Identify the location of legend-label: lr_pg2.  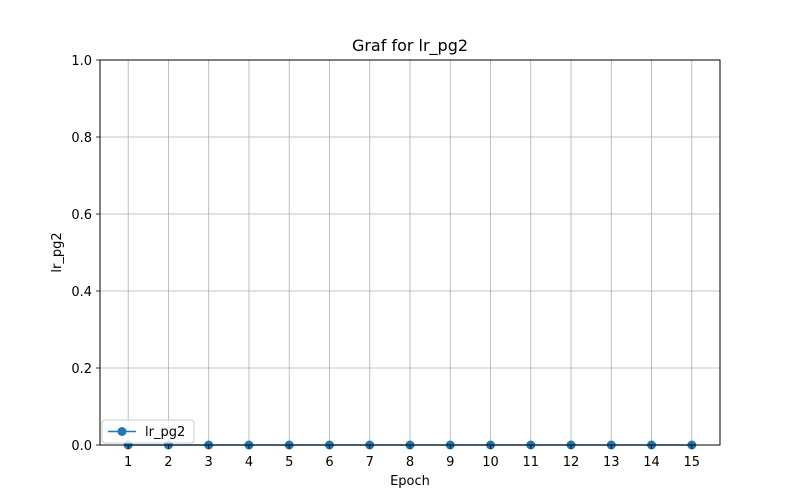
(165, 432).